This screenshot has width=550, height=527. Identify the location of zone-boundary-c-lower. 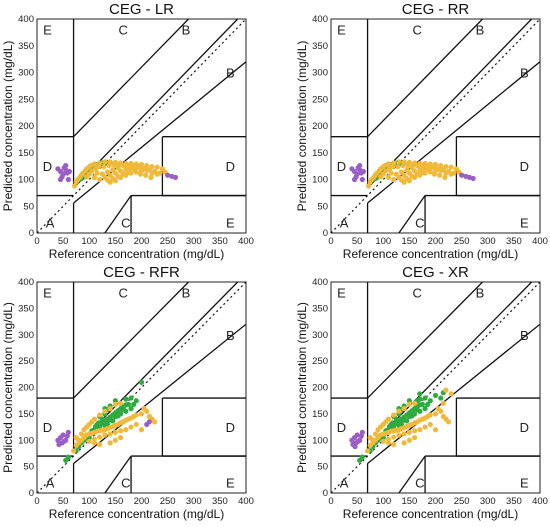
(118, 214).